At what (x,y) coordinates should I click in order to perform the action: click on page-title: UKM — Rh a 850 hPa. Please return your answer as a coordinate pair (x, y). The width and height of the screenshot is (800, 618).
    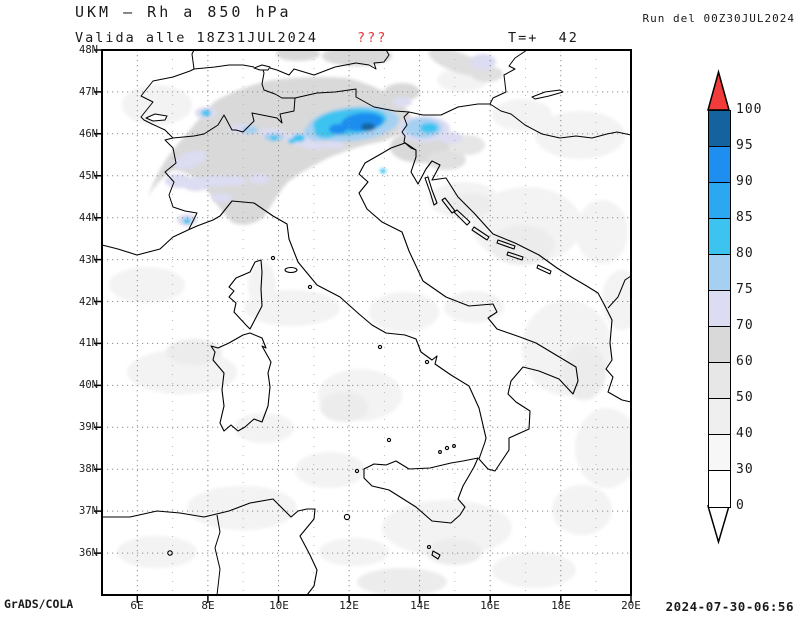
    Looking at the image, I should click on (183, 12).